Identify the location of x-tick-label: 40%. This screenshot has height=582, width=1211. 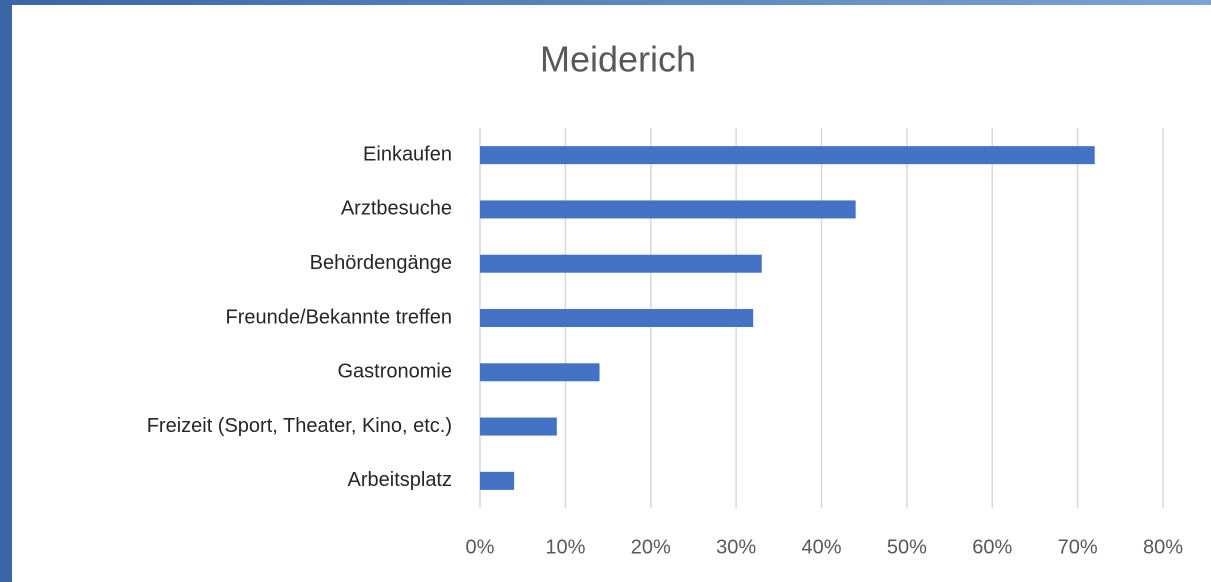
(821, 547).